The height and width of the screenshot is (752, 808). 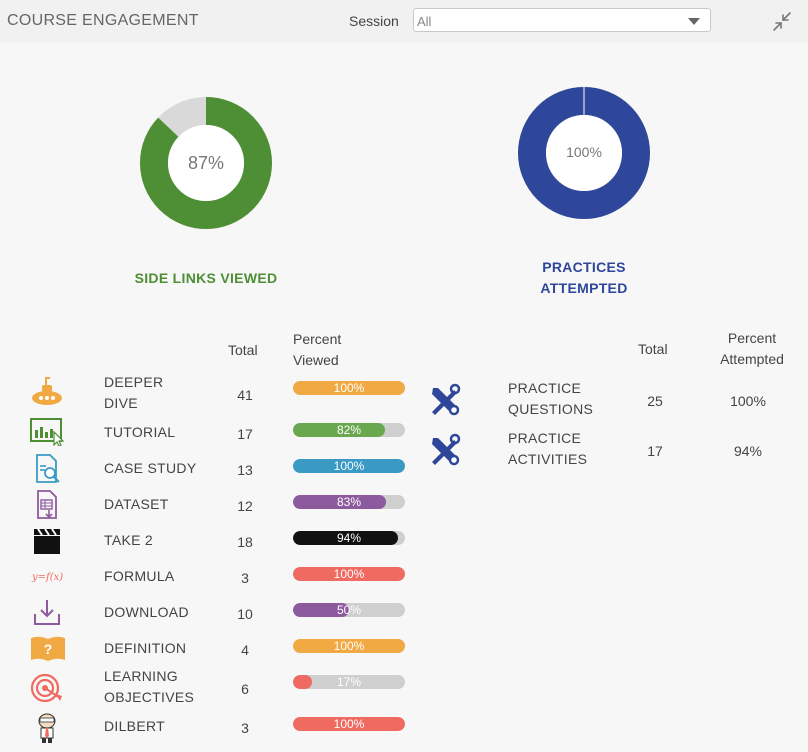 I want to click on side-link-row-download: DOWNLOAD 10 50%, so click(x=210, y=616).